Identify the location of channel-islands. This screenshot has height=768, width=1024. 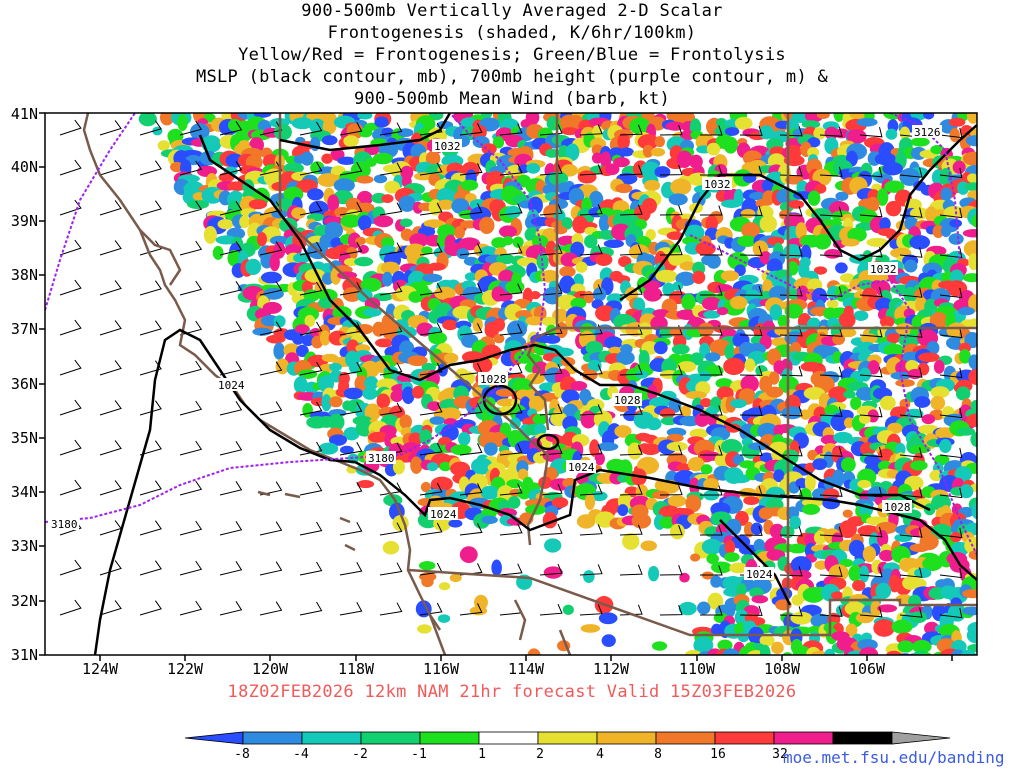
(306, 521).